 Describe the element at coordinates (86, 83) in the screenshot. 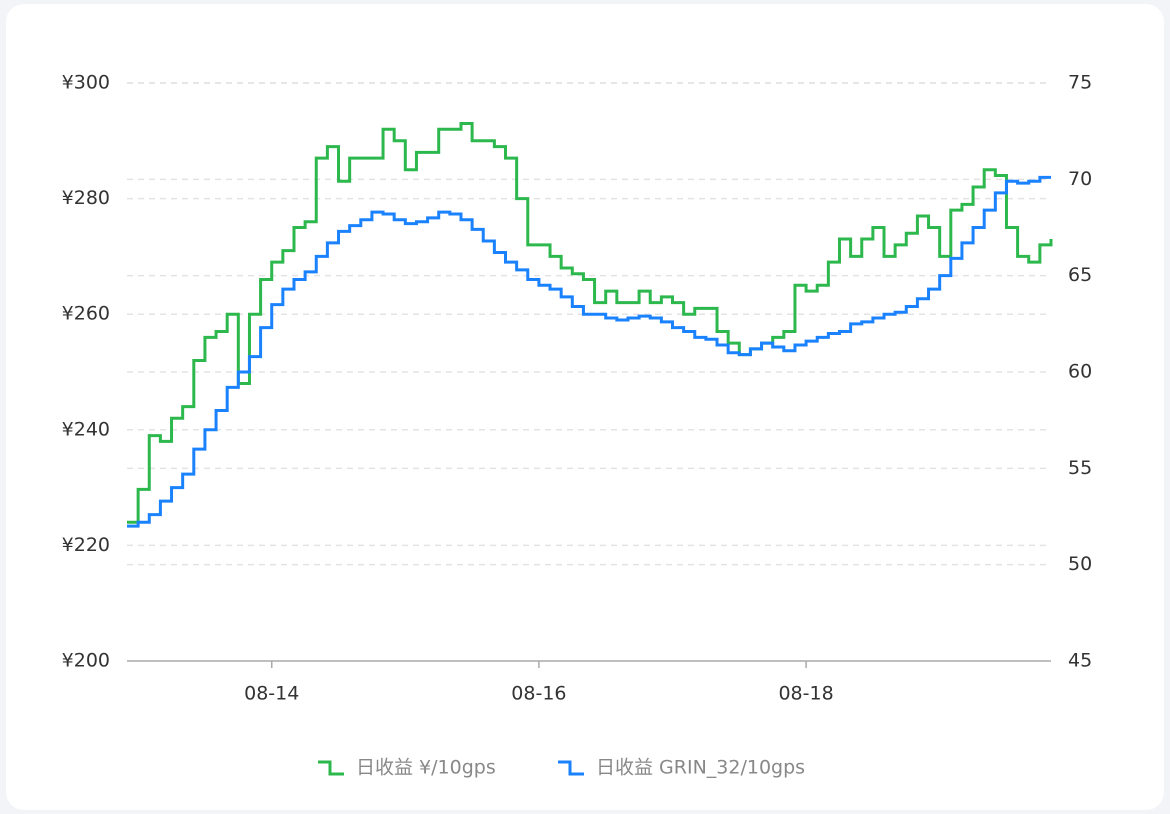

I see `y-tick-label: ¥300` at that location.